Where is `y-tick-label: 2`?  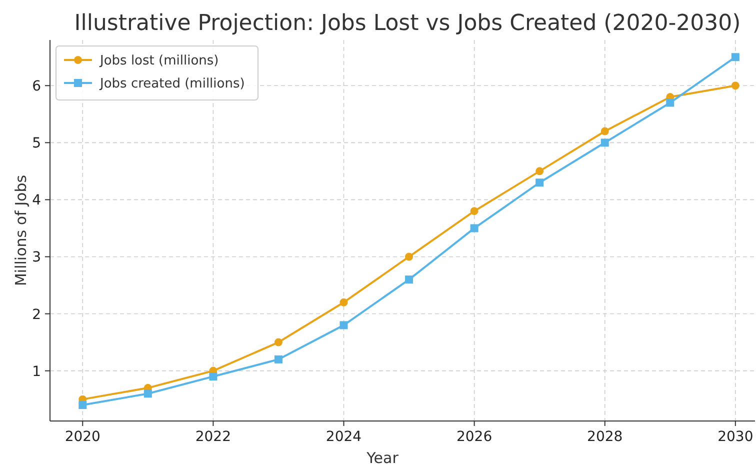 y-tick-label: 2 is located at coordinates (36, 314).